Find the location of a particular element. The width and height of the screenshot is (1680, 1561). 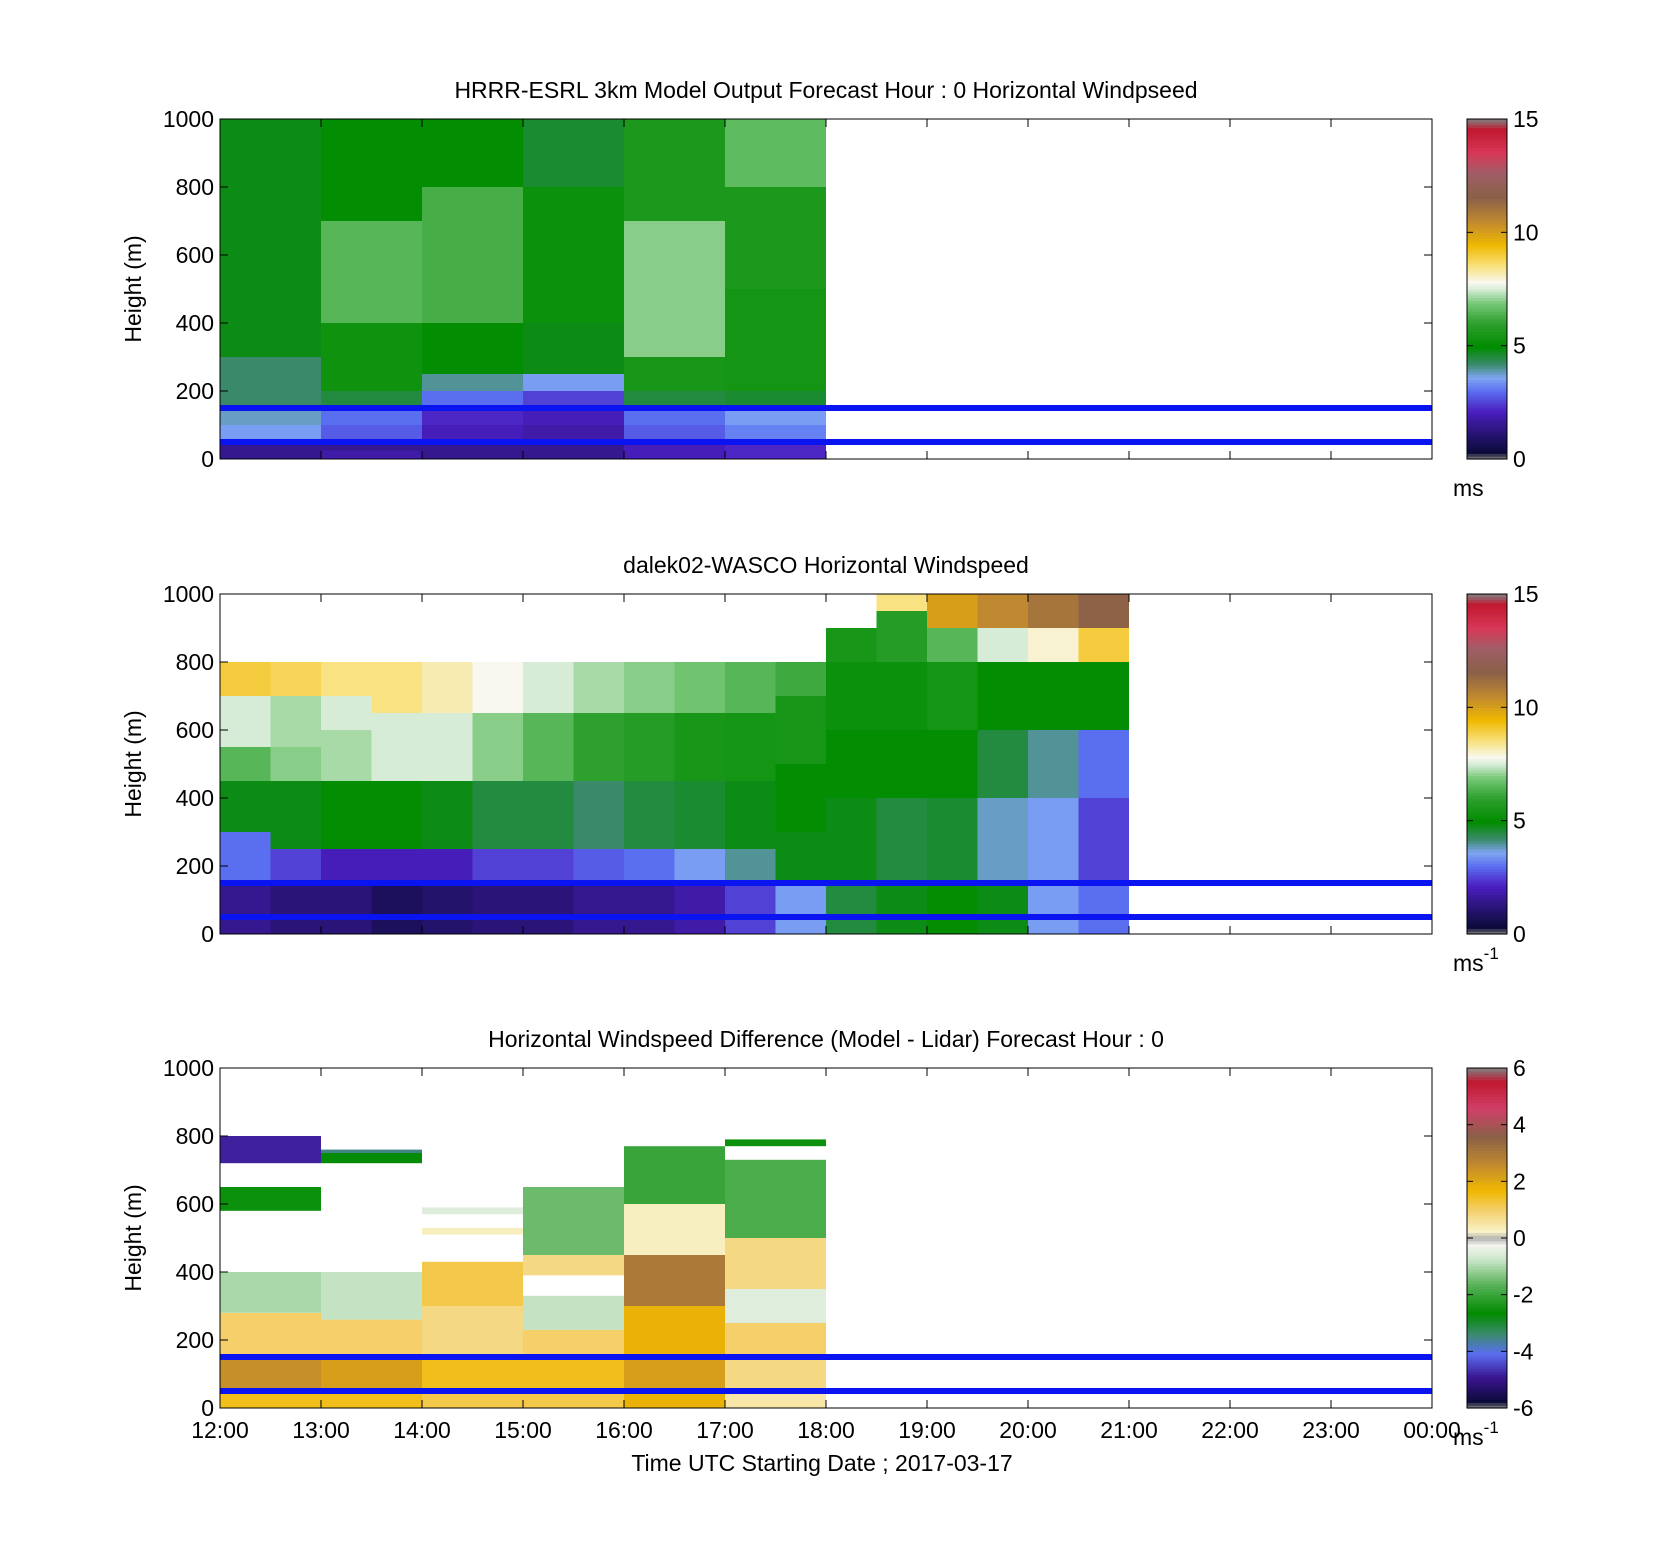

colorbar: 0 5 10 15 ms-1 is located at coordinates (1496, 778).